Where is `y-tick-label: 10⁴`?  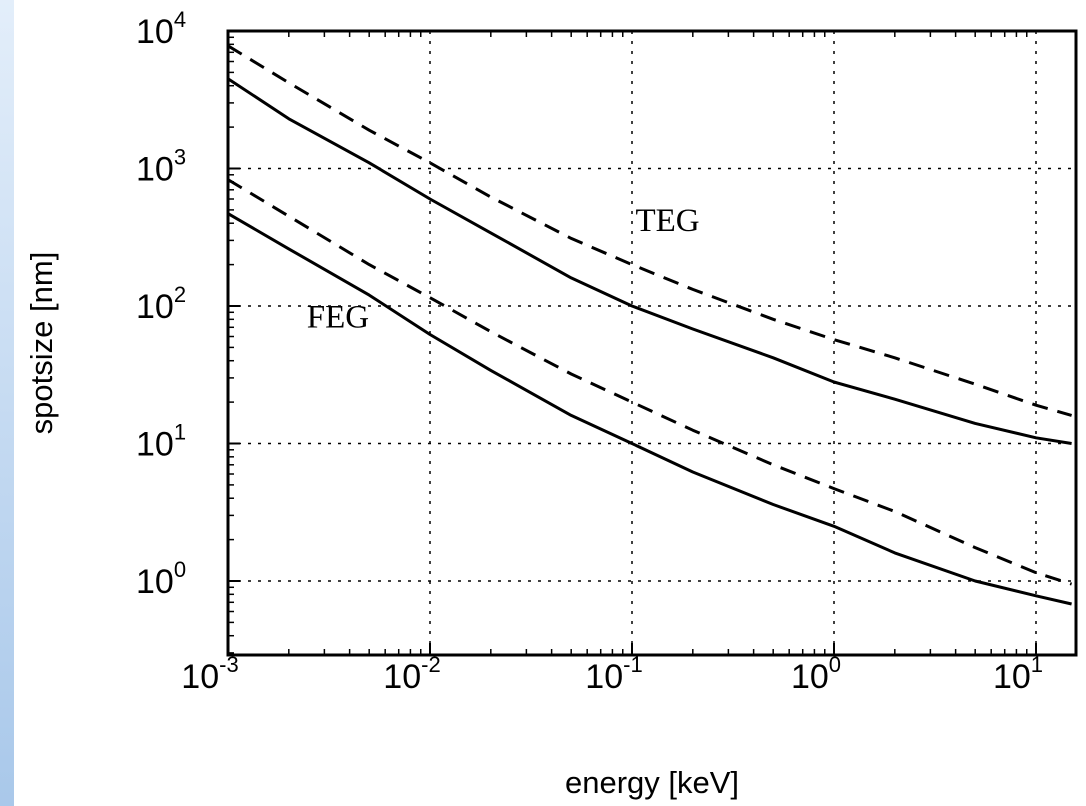 y-tick-label: 10⁴ is located at coordinates (161, 29).